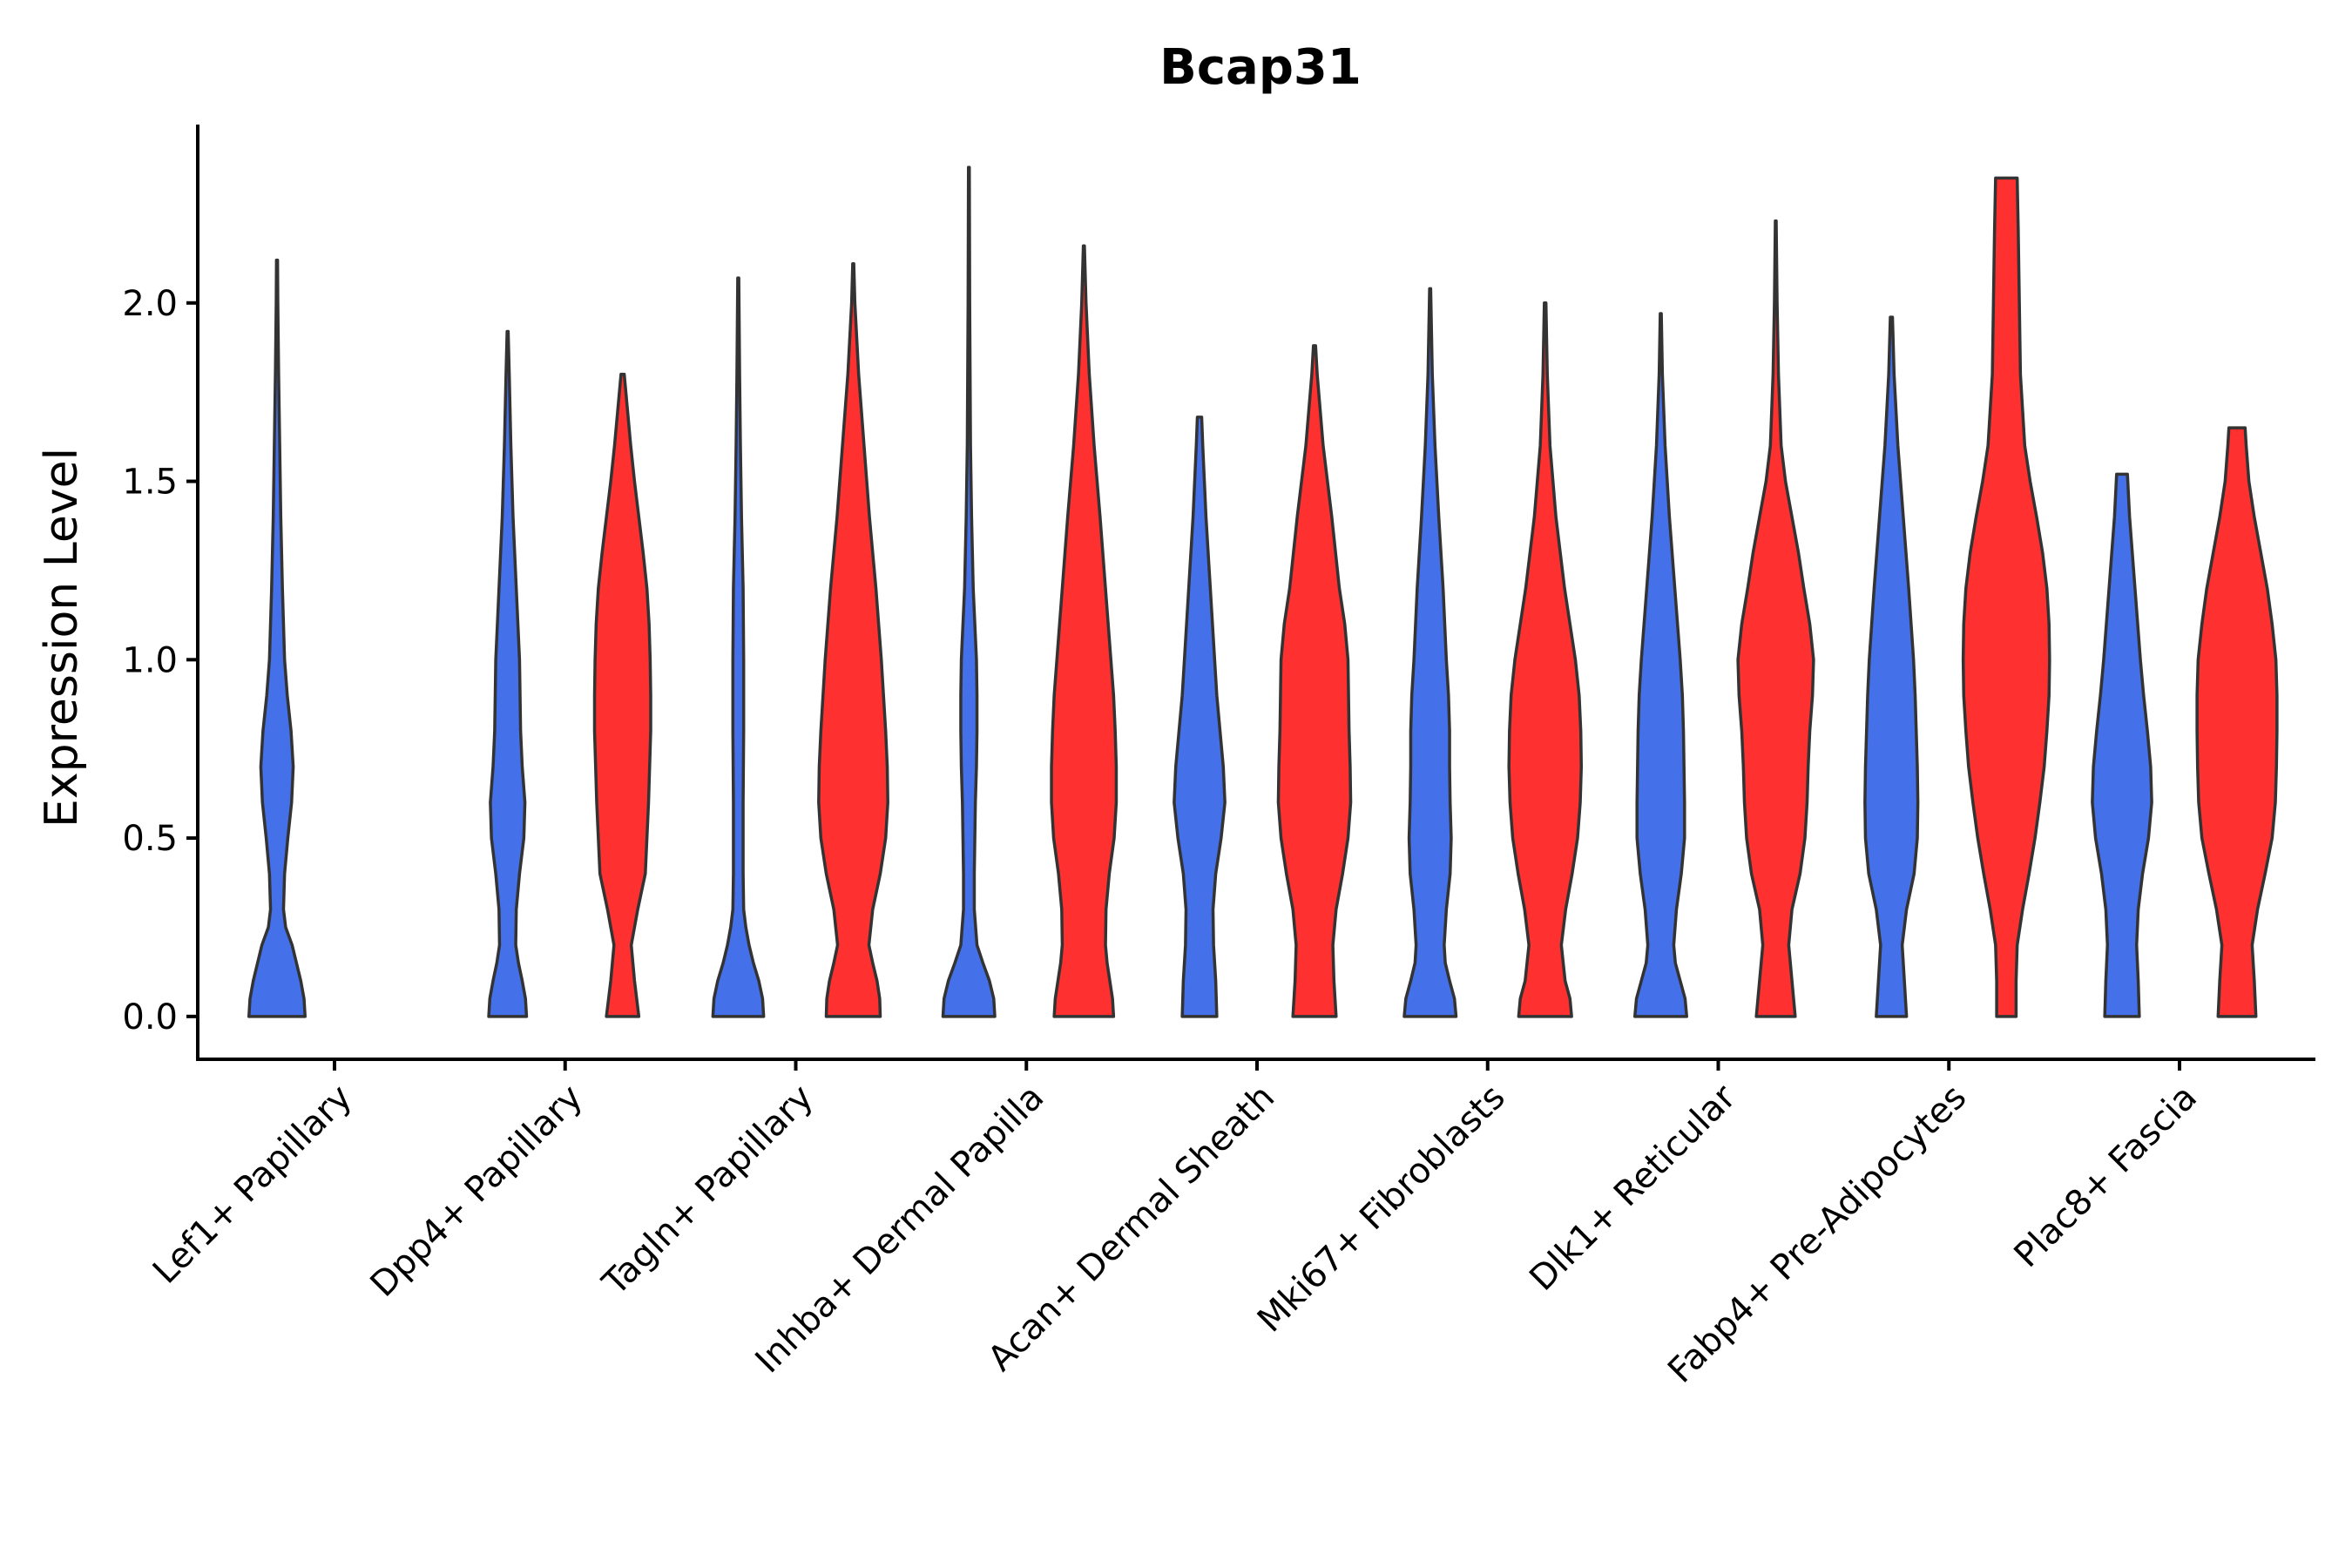  What do you see at coordinates (62, 638) in the screenshot?
I see `y-axis-label: Expression Level` at bounding box center [62, 638].